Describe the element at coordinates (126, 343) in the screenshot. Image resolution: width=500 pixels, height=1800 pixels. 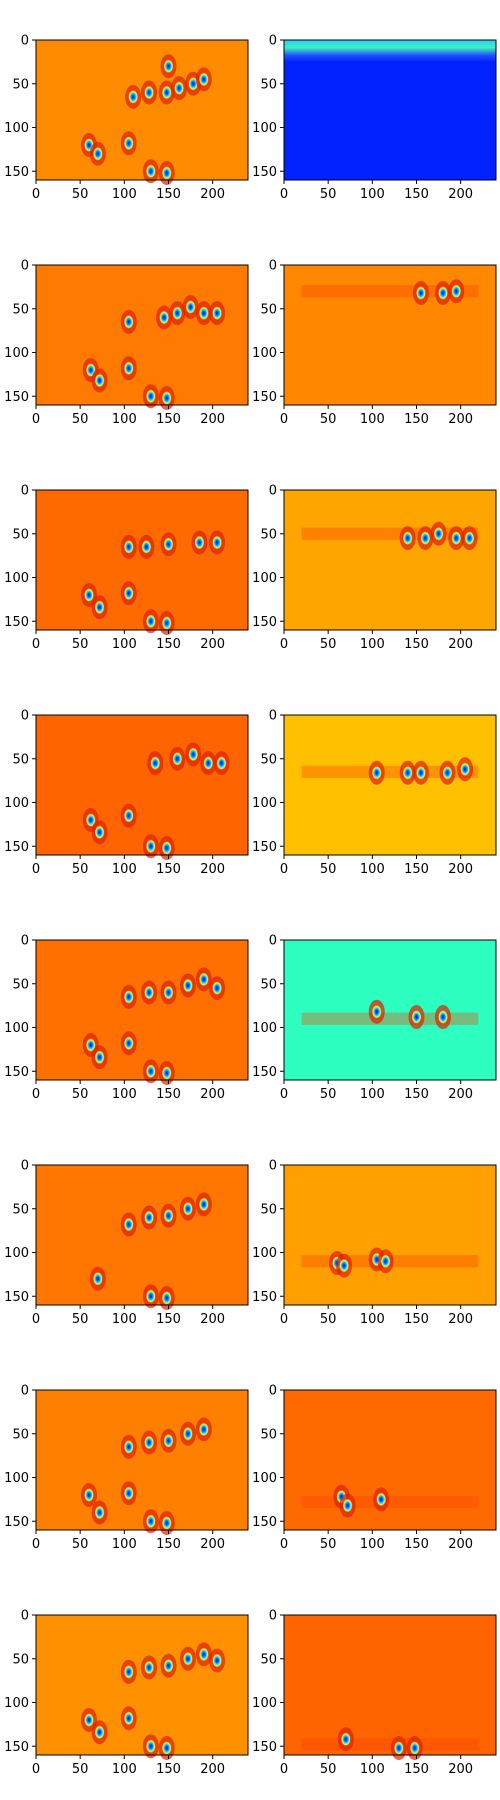
I see `heatmap-panel-r2c1: 0 50 100 150 200 0 50 100 150` at that location.